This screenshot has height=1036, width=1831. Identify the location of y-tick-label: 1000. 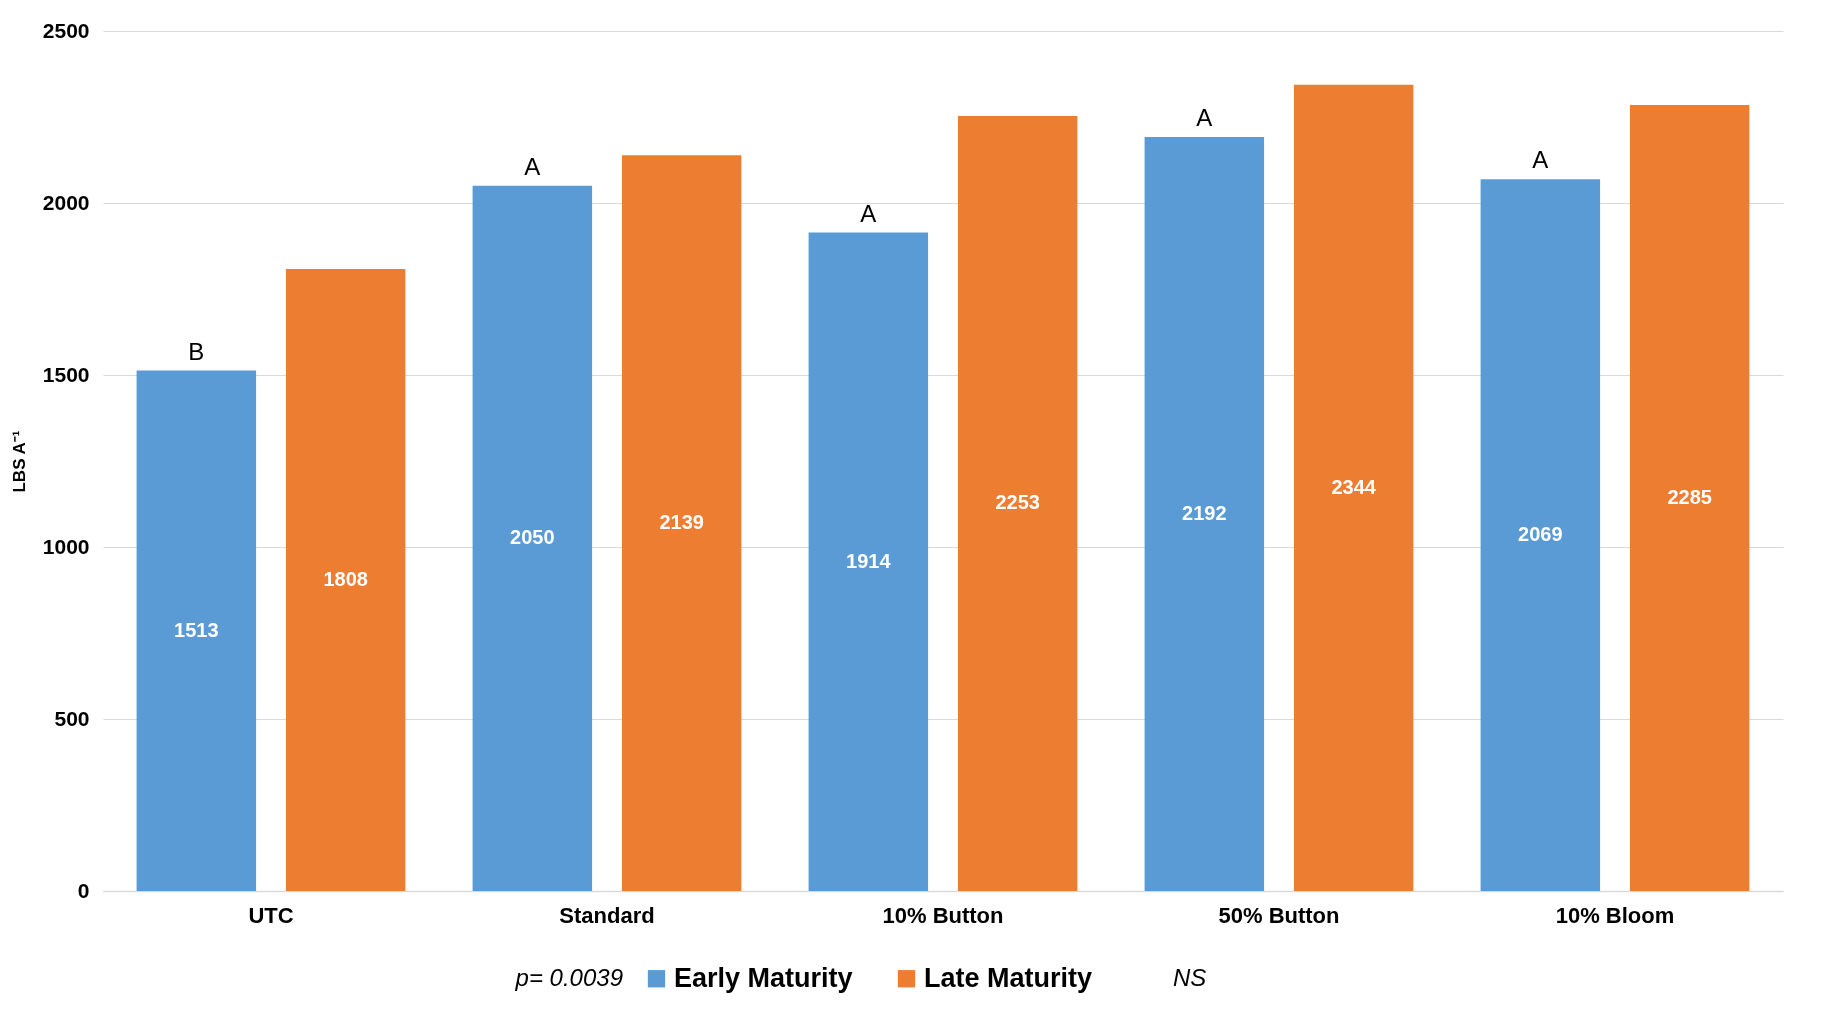
(66, 546).